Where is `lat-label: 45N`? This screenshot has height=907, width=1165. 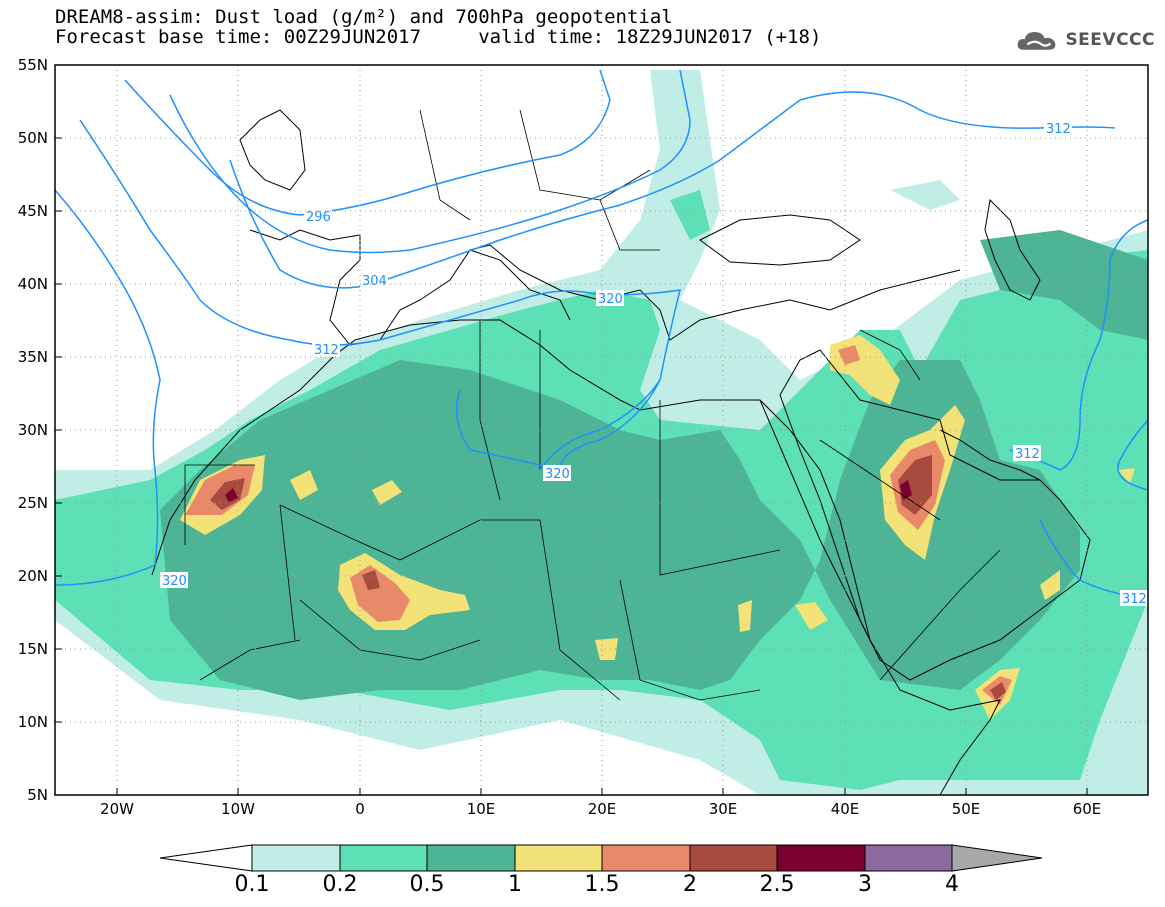 lat-label: 45N is located at coordinates (32, 211).